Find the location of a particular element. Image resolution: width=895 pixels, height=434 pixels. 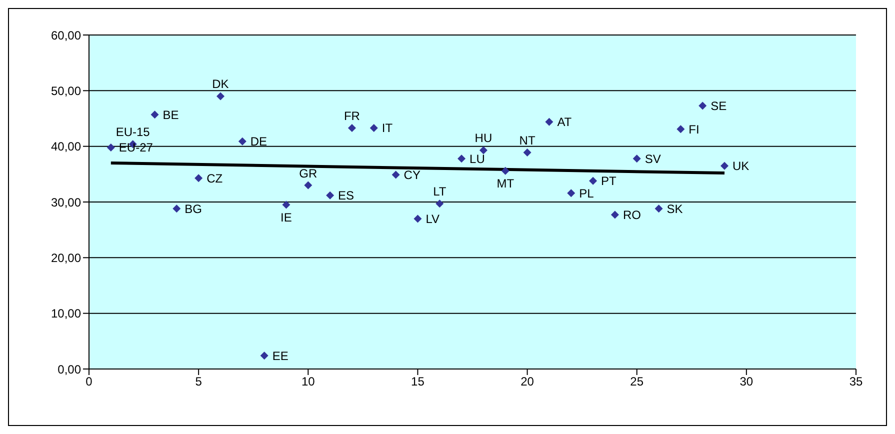

annotation: PL is located at coordinates (586, 193).